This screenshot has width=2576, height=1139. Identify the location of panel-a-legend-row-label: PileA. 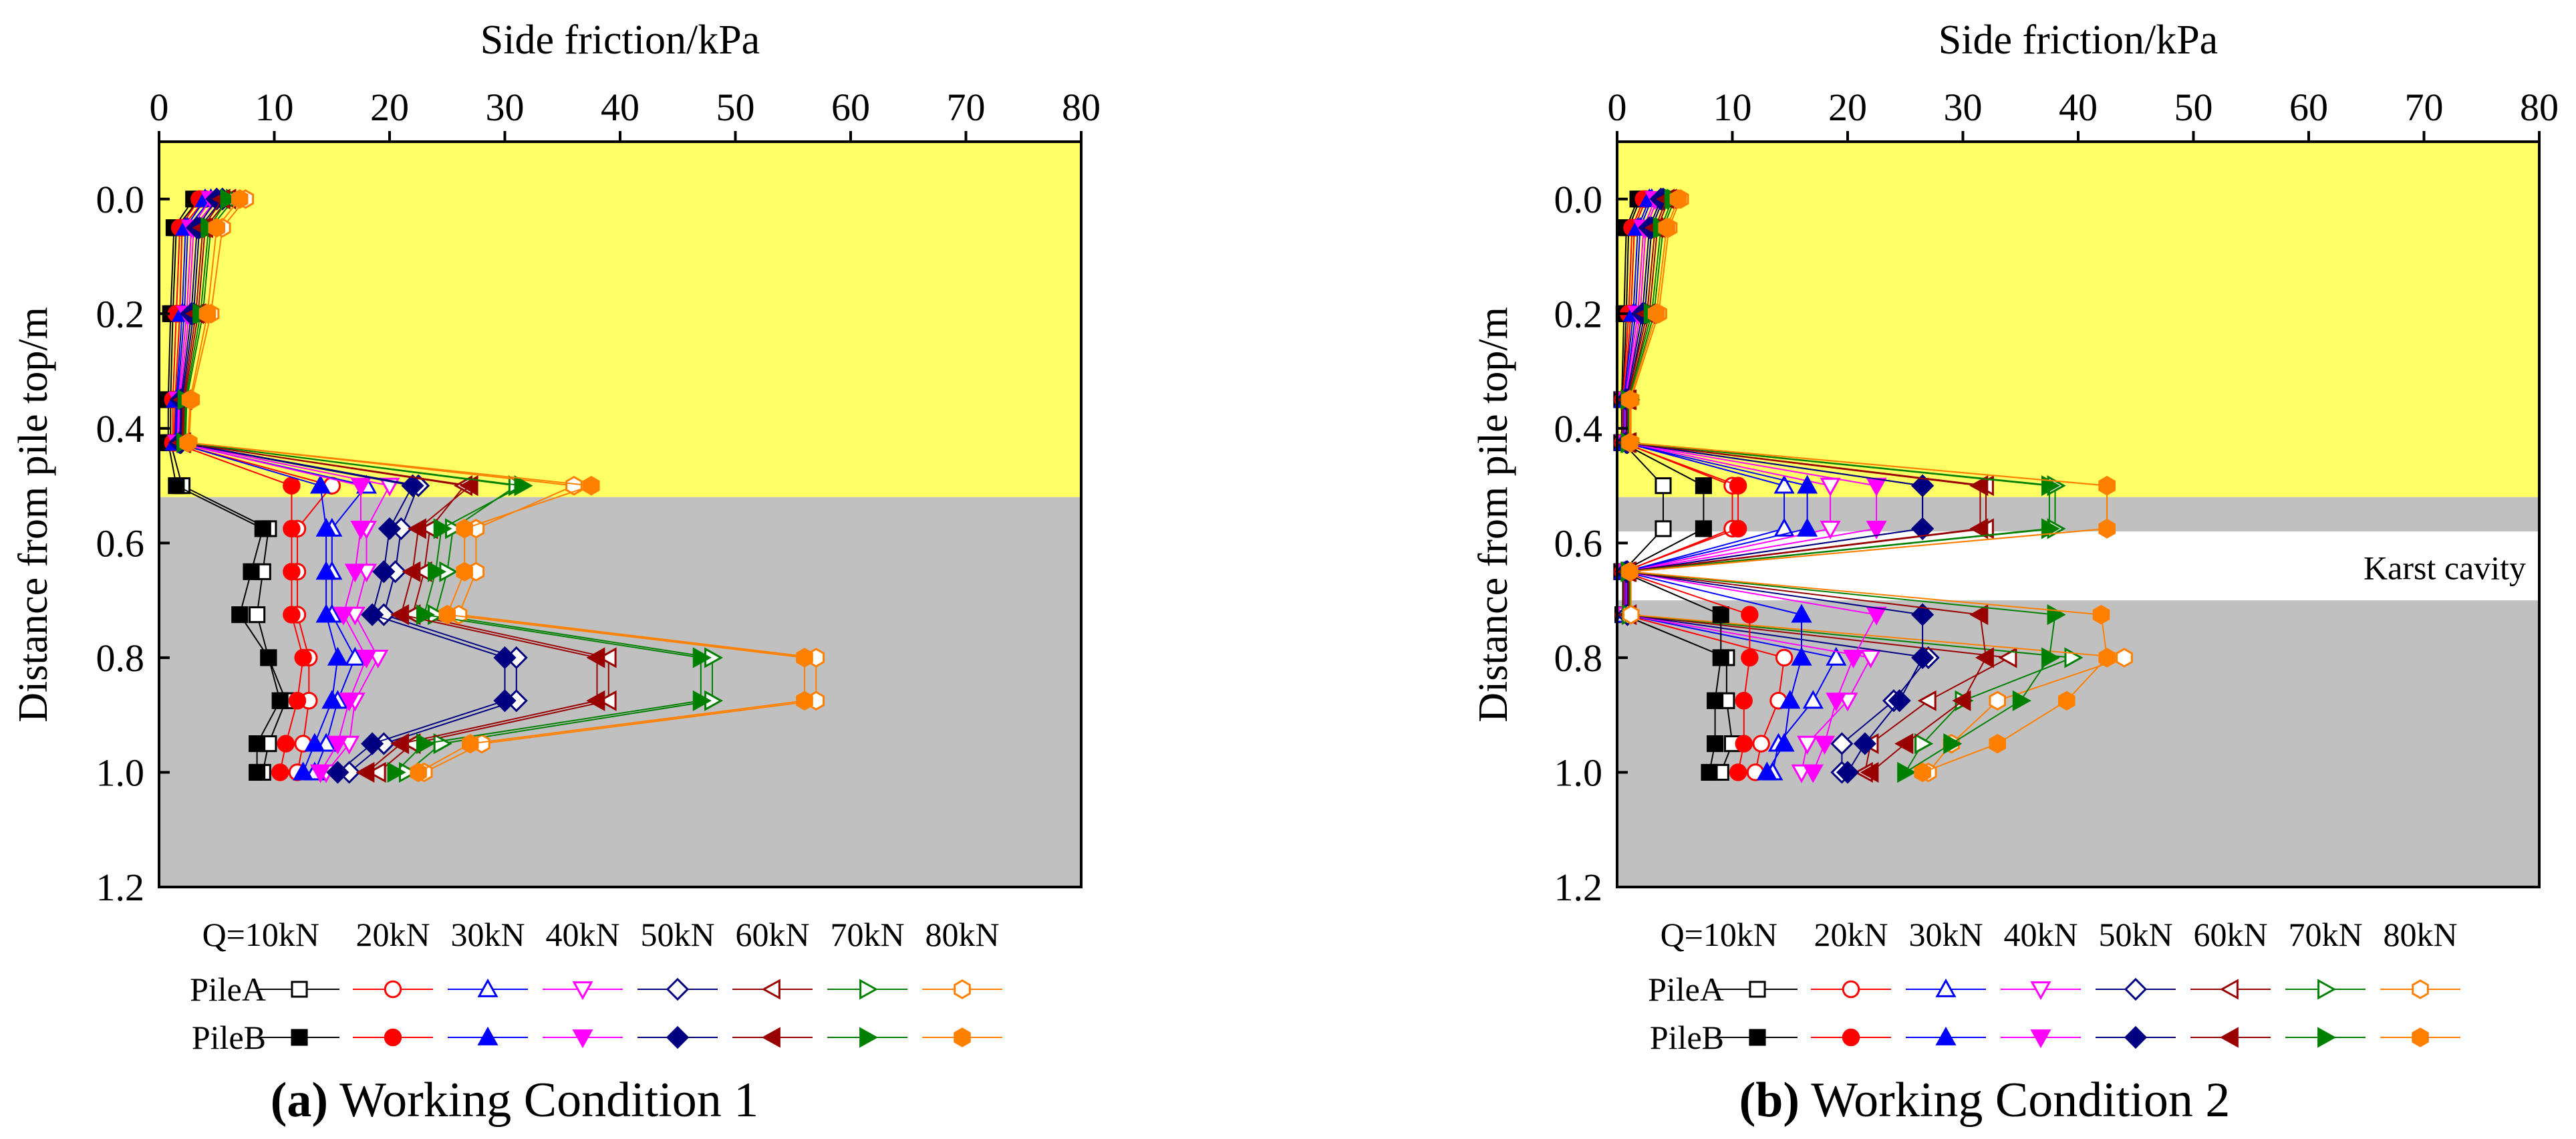
(228, 990).